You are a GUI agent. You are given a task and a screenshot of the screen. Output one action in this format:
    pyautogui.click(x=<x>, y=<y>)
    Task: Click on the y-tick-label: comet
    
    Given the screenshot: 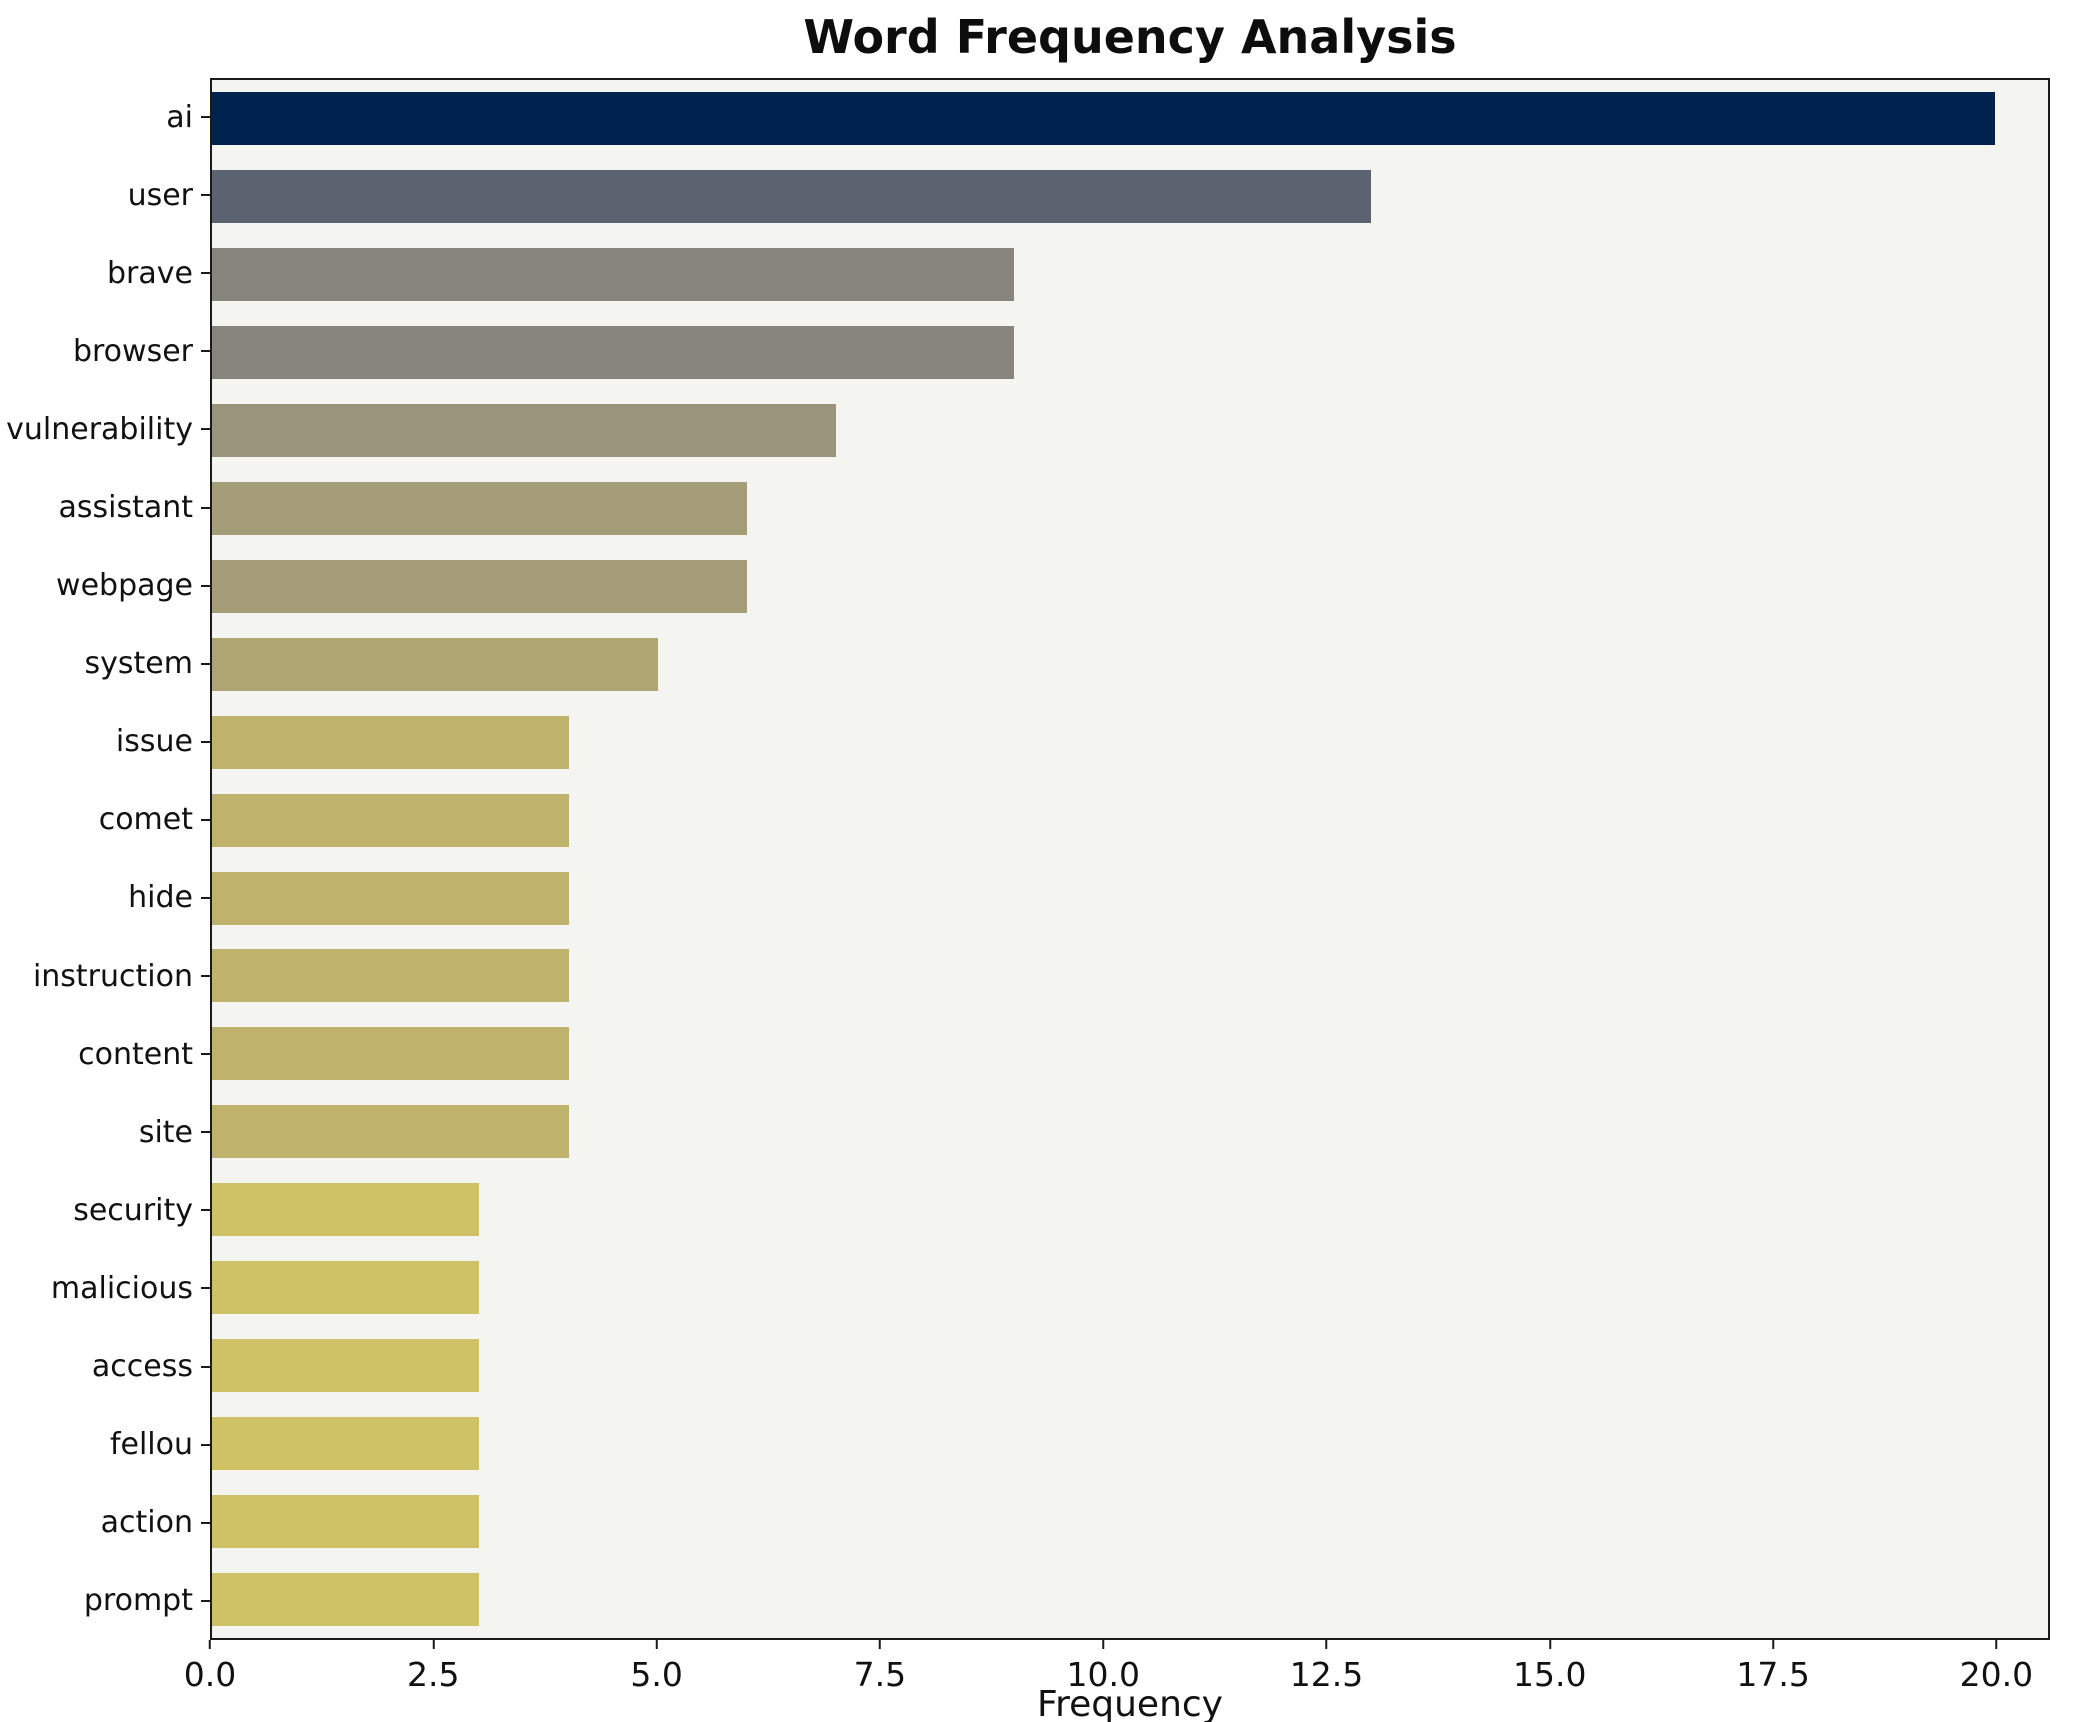 What is the action you would take?
    pyautogui.click(x=145, y=820)
    